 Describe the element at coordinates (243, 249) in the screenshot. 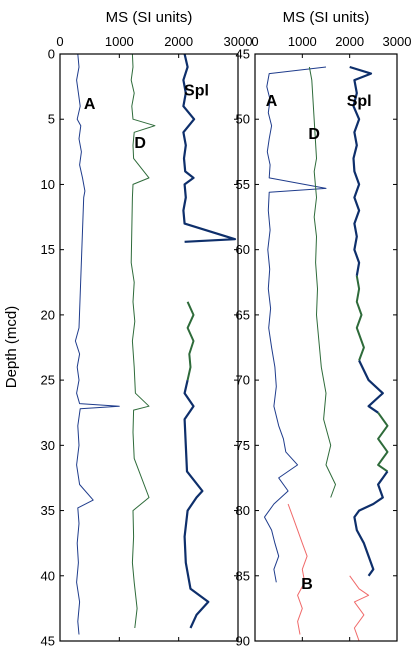

I see `y-tick-label: 60` at that location.